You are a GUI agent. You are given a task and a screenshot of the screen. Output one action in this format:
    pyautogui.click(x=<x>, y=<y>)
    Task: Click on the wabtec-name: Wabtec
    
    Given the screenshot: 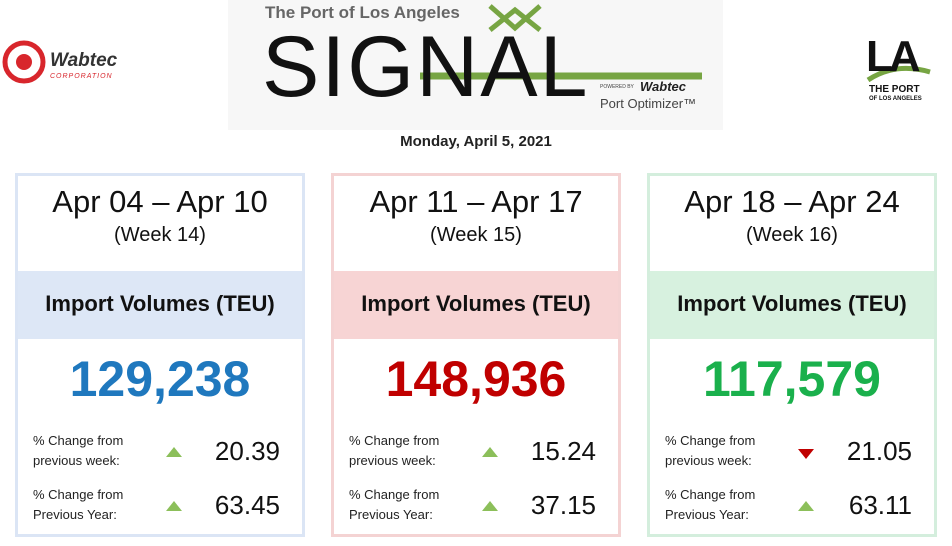 What is the action you would take?
    pyautogui.click(x=84, y=60)
    